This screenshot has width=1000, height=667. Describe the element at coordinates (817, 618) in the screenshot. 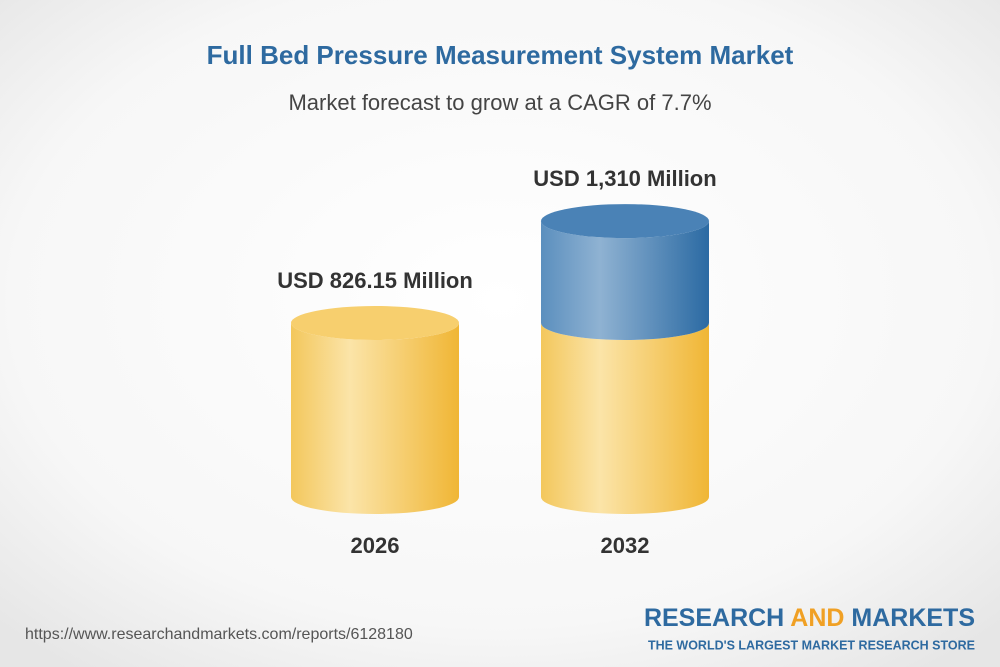

I see `logo-word: AND` at that location.